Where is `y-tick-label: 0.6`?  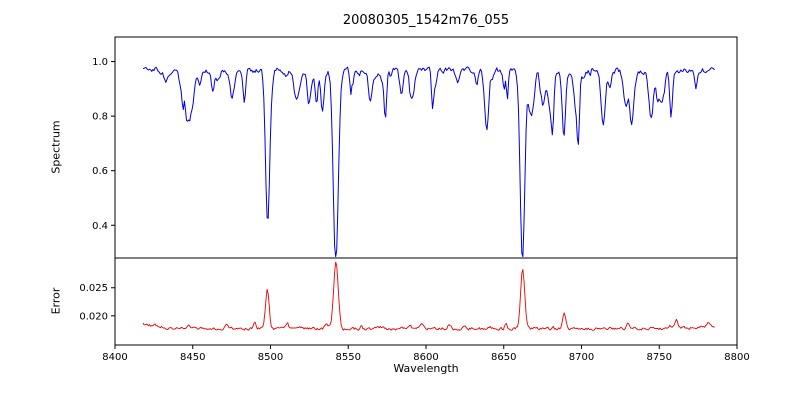
y-tick-label: 0.6 is located at coordinates (100, 171).